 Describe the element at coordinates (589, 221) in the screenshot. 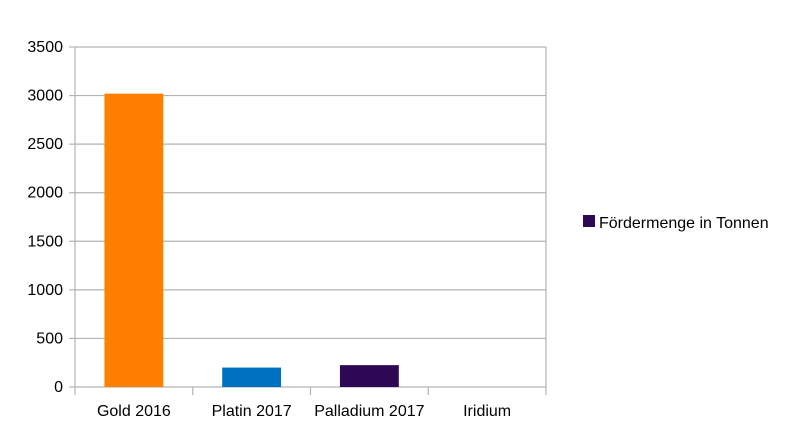

I see `legend-swatch` at that location.